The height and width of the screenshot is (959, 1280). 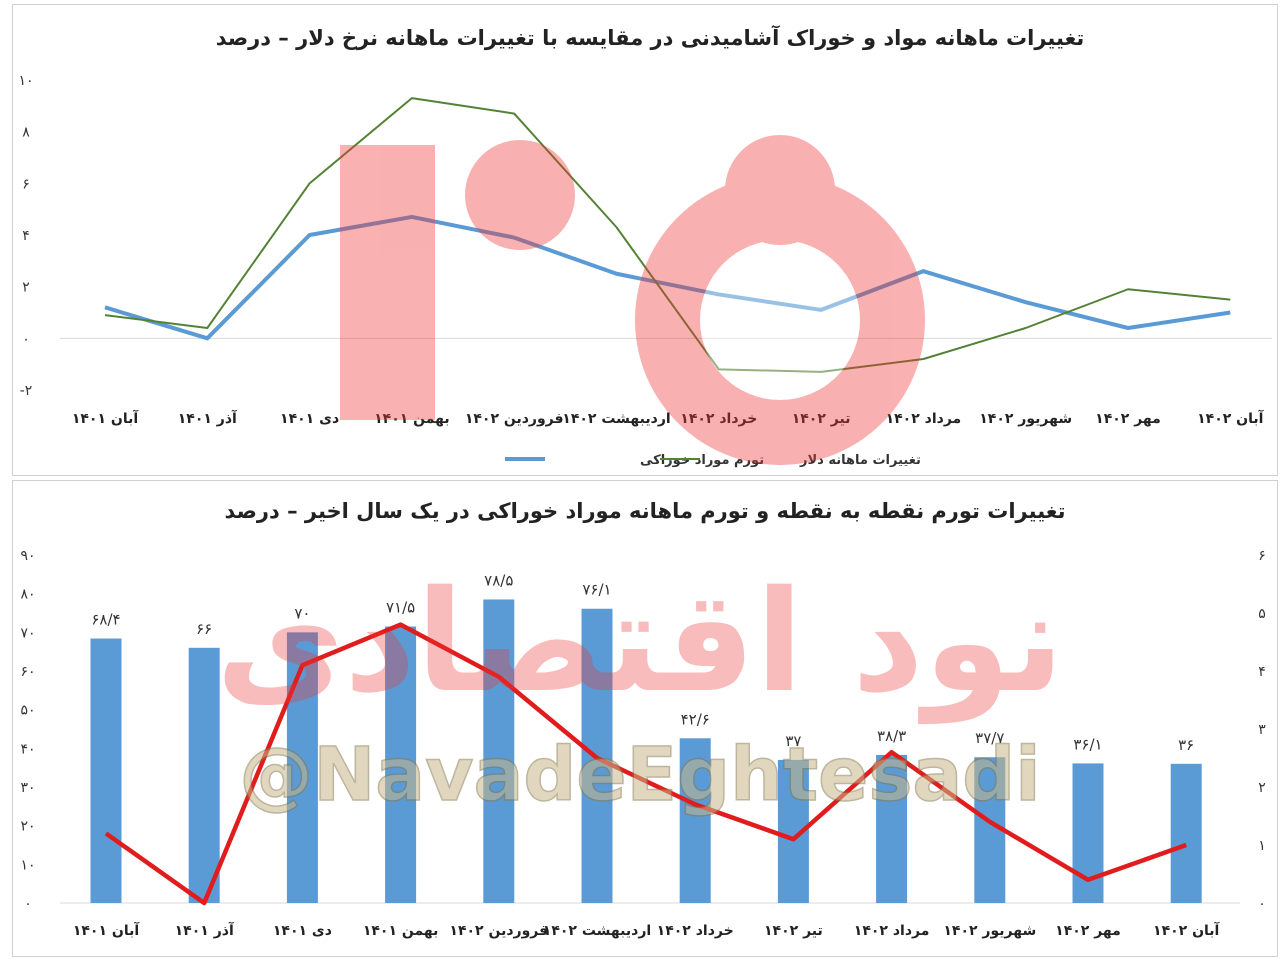 I want to click on bar-label: ۴۲/۶, so click(x=695, y=719).